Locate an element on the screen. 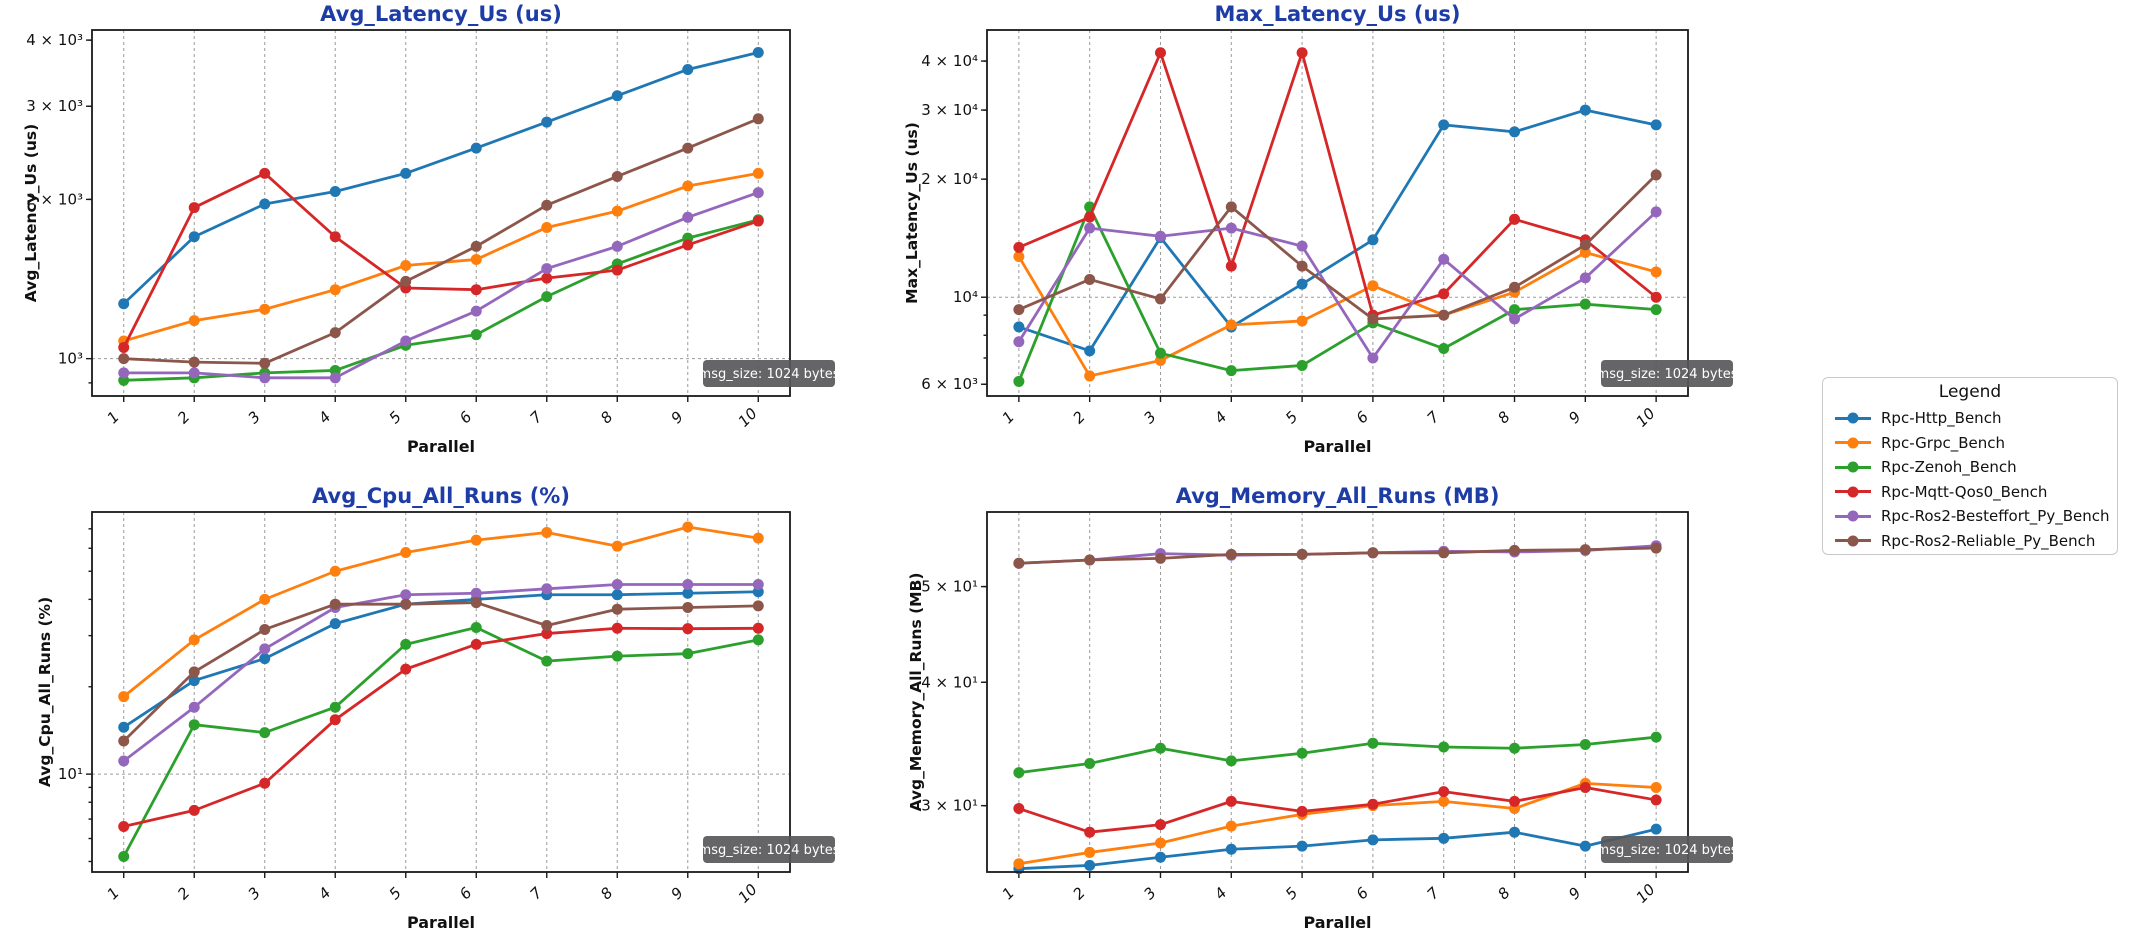  plot-border is located at coordinates (441, 692).